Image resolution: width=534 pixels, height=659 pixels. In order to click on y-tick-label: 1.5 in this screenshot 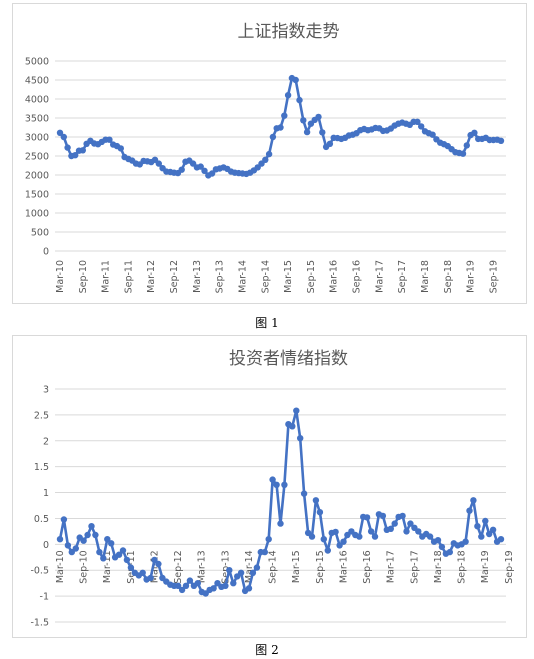, I will do `click(41, 467)`.